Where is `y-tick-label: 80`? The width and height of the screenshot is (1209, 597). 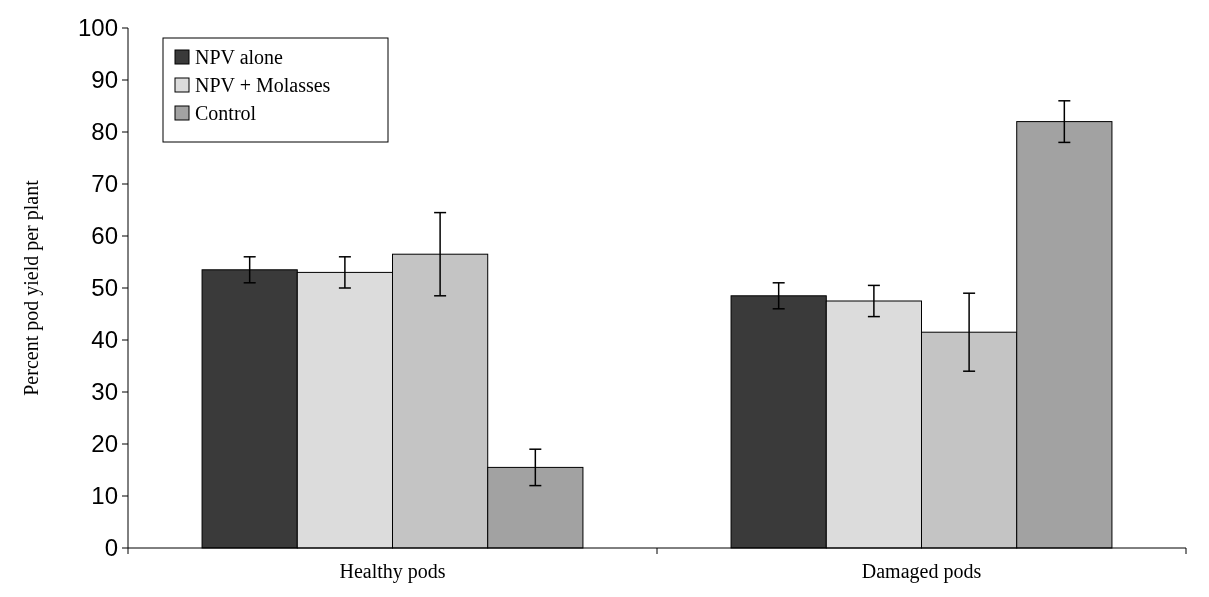
y-tick-label: 80 is located at coordinates (104, 132).